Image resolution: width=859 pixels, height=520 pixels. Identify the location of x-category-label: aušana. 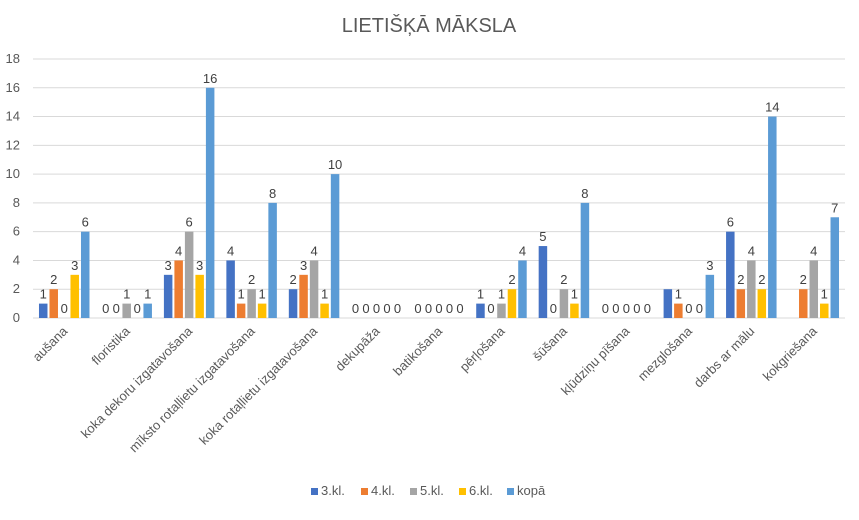
(50, 343).